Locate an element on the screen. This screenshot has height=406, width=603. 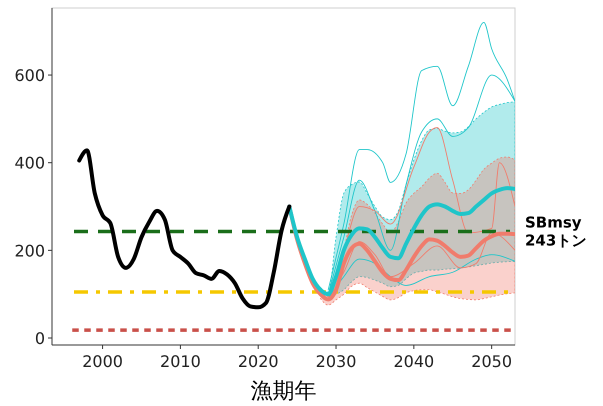
x-tick-label: 2000 is located at coordinates (102, 361).